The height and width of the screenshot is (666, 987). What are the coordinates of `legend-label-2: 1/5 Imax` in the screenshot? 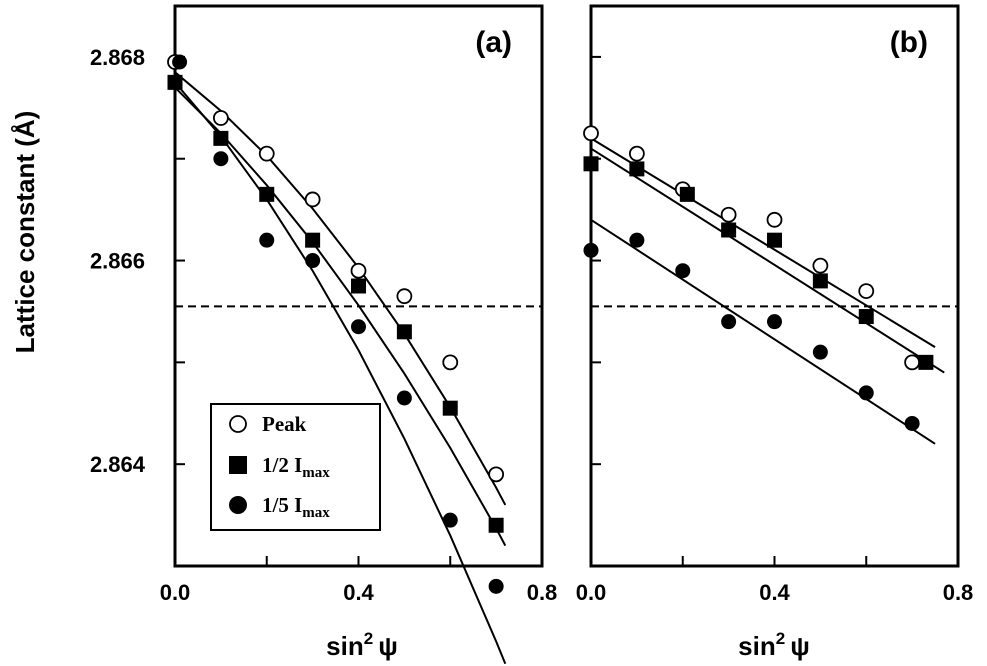 It's located at (296, 507).